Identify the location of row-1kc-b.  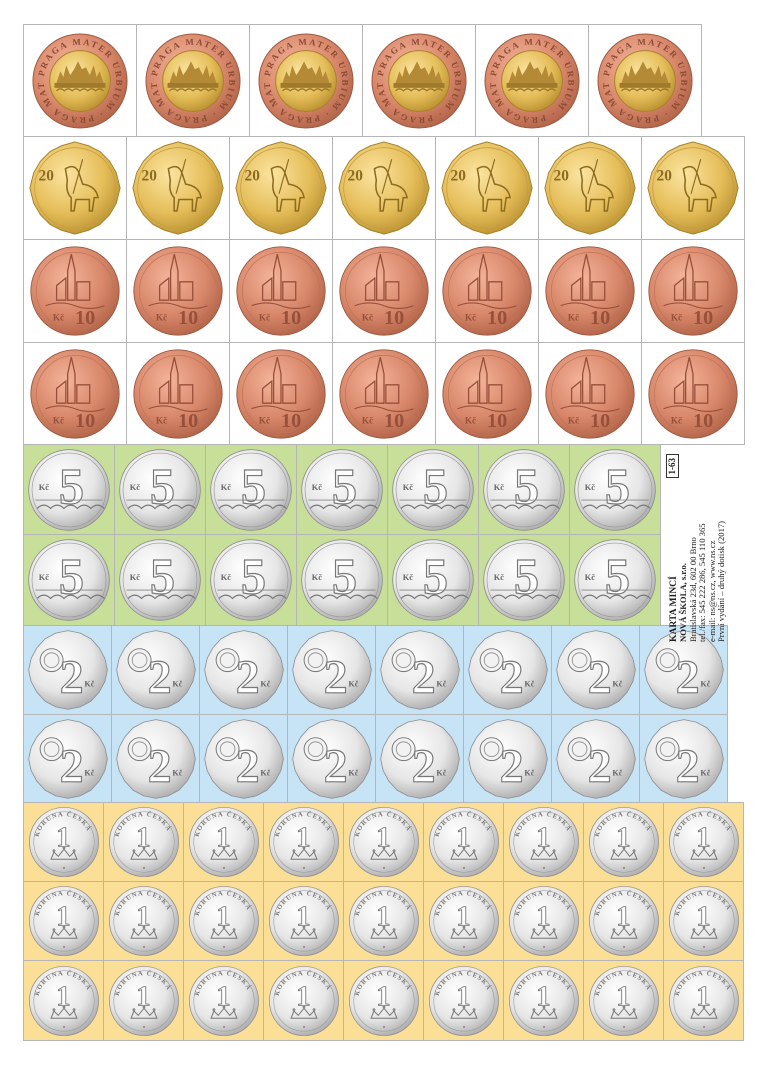
(383, 921).